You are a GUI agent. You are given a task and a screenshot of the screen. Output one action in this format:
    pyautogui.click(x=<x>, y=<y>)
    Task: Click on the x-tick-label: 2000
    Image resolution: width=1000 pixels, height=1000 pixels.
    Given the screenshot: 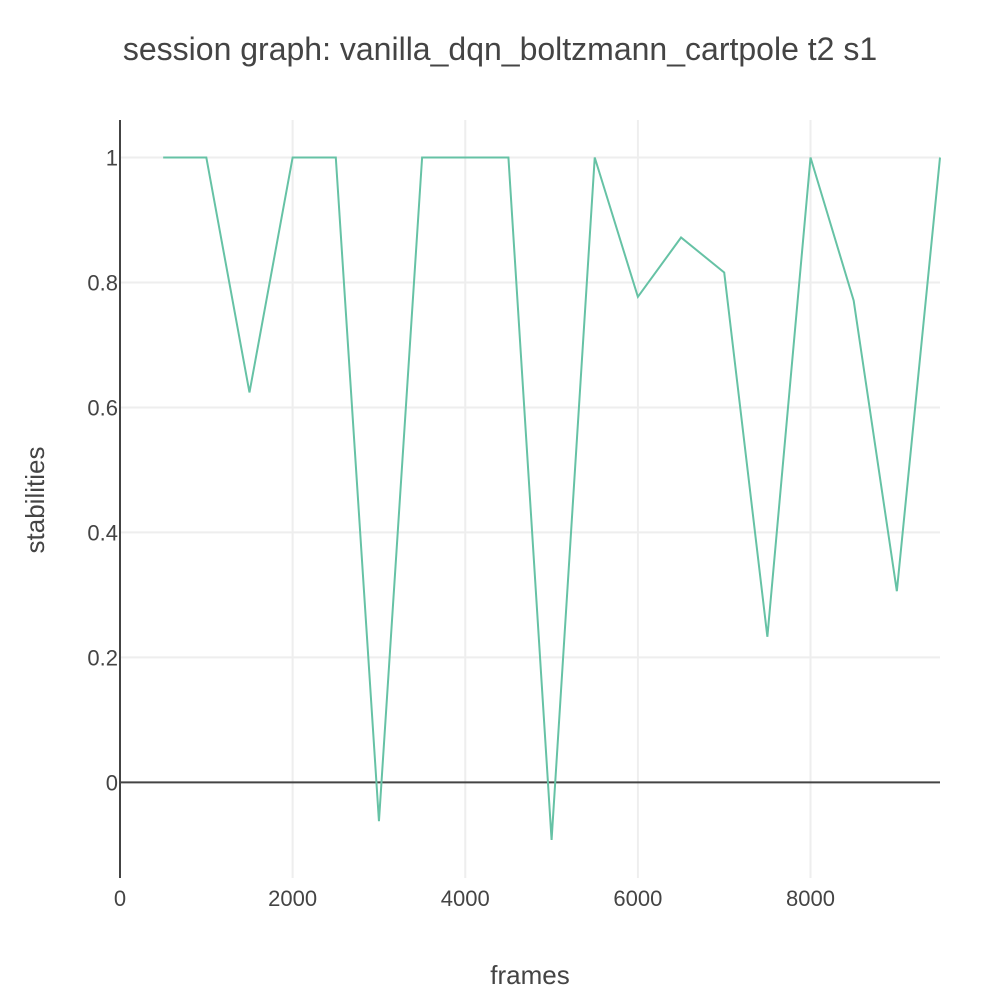 What is the action you would take?
    pyautogui.click(x=292, y=898)
    